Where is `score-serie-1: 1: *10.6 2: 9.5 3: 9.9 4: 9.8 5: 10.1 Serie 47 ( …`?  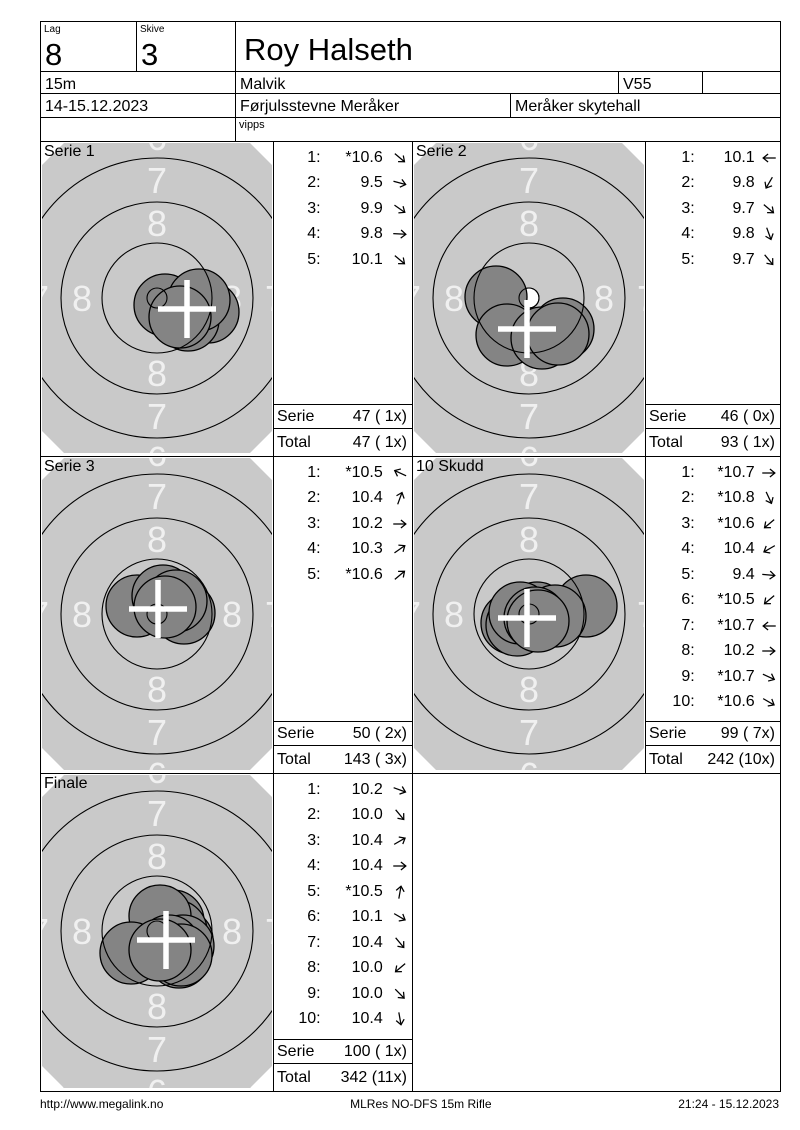 score-serie-1: 1: *10.6 2: 9.5 3: 9.9 4: 9.8 5: 10.1 Serie 47 ( … is located at coordinates (343, 299).